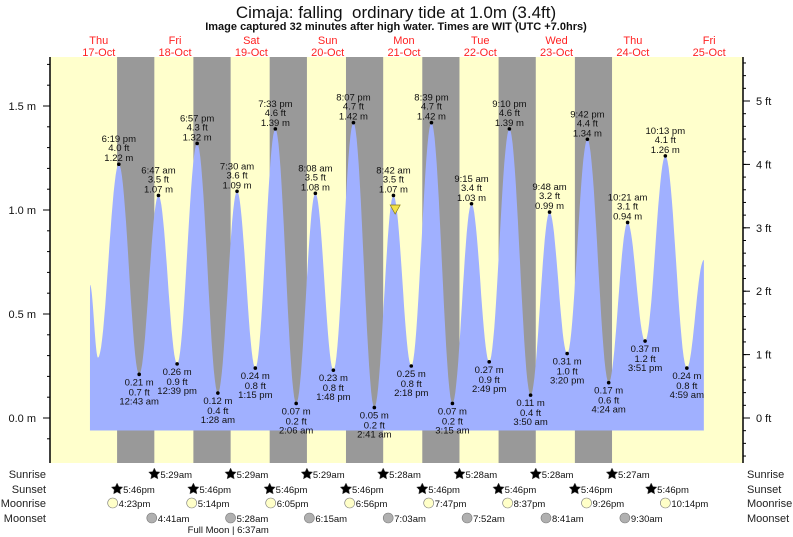 Image resolution: width=793 pixels, height=537 pixels. What do you see at coordinates (315, 168) in the screenshot?
I see `tide-time: 8:08 am` at bounding box center [315, 168].